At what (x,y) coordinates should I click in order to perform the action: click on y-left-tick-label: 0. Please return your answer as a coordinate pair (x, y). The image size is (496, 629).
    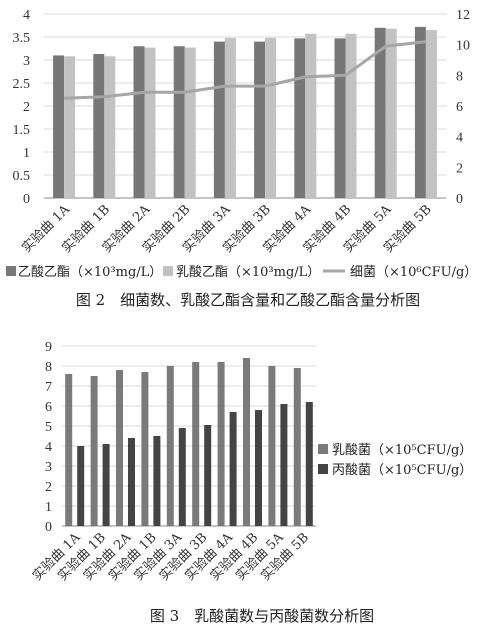
    Looking at the image, I should click on (26, 199).